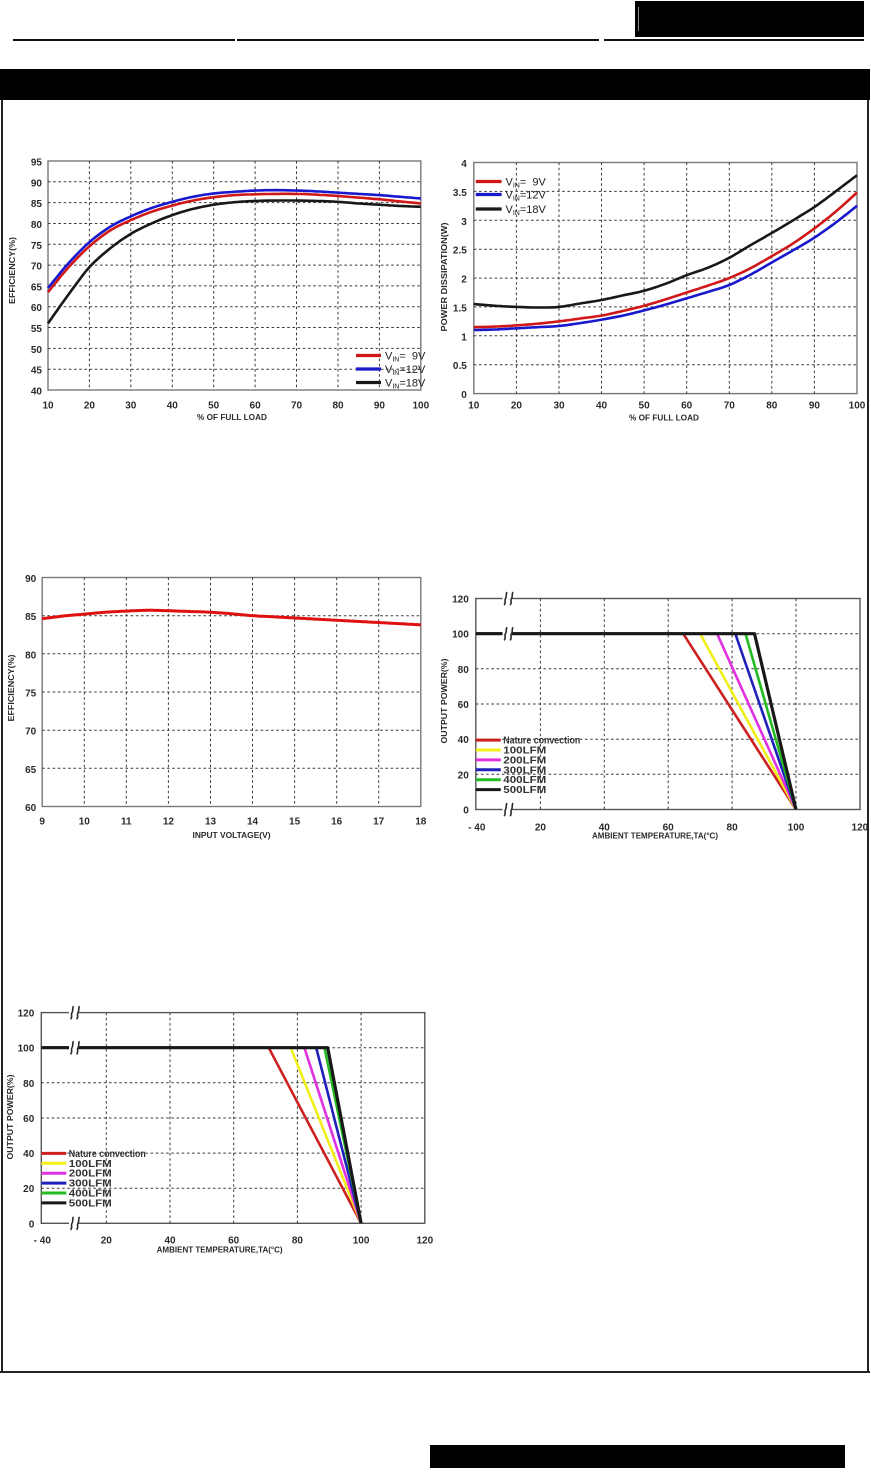 This screenshot has height=1472, width=871. I want to click on svg-text: 1, so click(464, 337).